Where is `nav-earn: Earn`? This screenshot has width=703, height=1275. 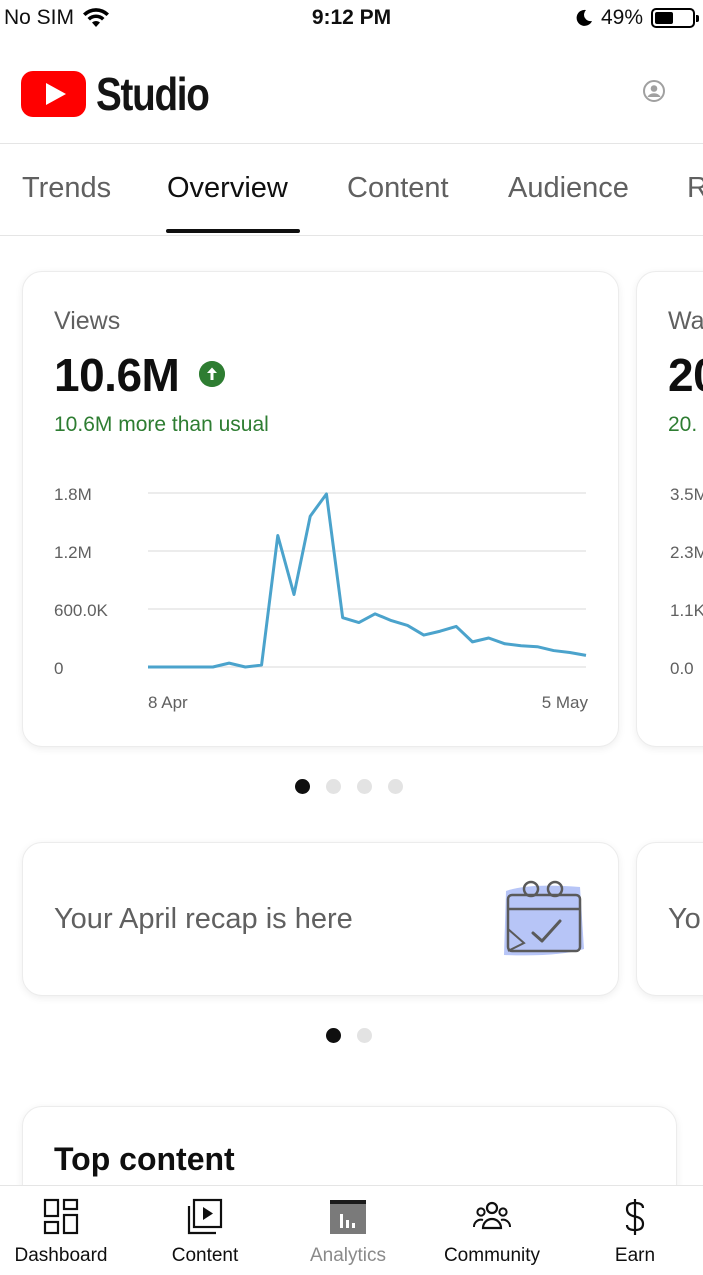 nav-earn: Earn is located at coordinates (634, 1230).